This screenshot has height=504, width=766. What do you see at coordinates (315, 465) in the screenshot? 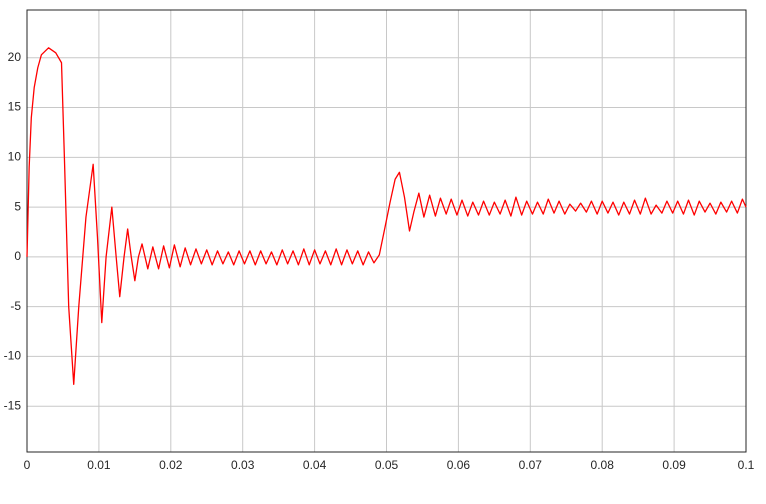
I see `x-tick-label: 0.04` at bounding box center [315, 465].